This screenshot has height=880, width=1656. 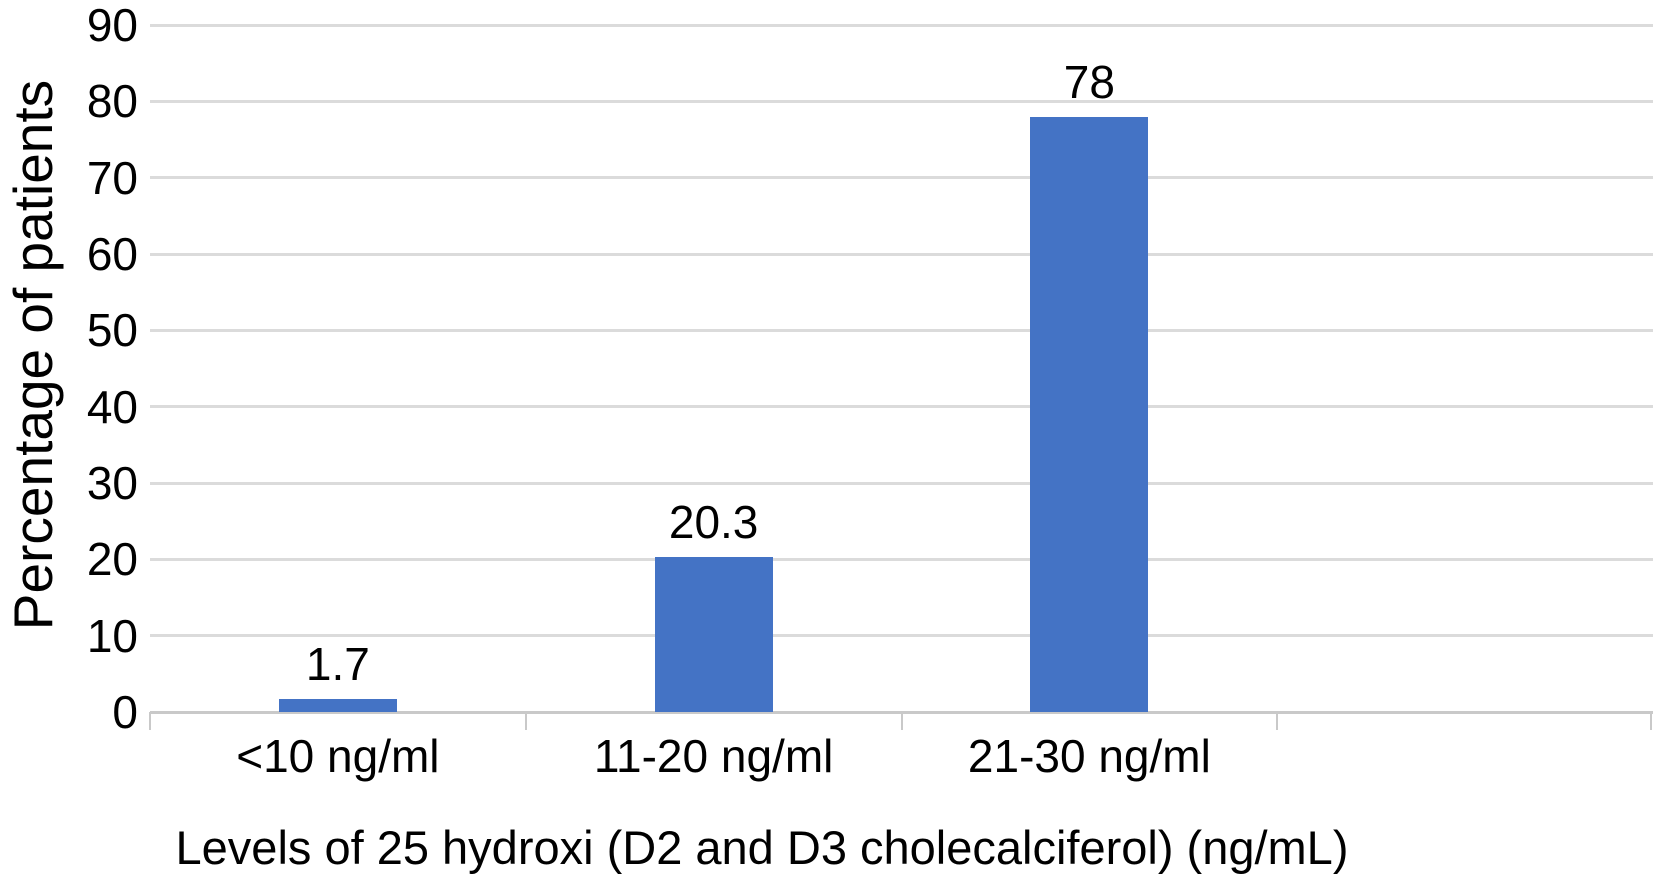 What do you see at coordinates (112, 483) in the screenshot?
I see `y-tick-label-30: 30` at bounding box center [112, 483].